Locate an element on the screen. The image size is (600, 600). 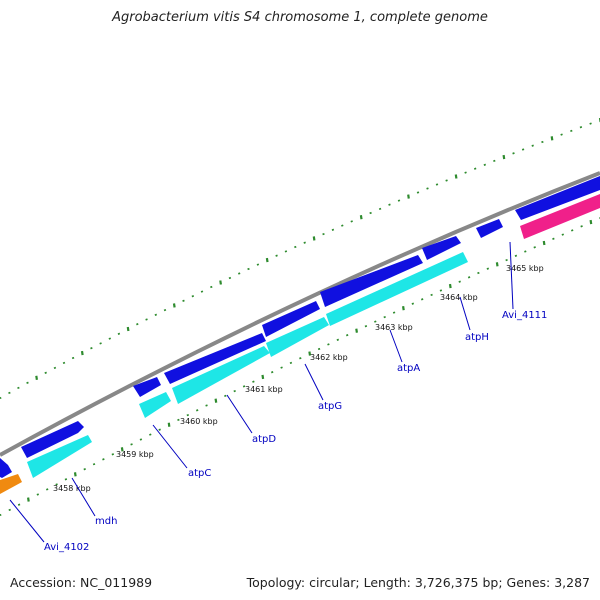
kbp-label: 3459 kbp is located at coordinates (135, 454).